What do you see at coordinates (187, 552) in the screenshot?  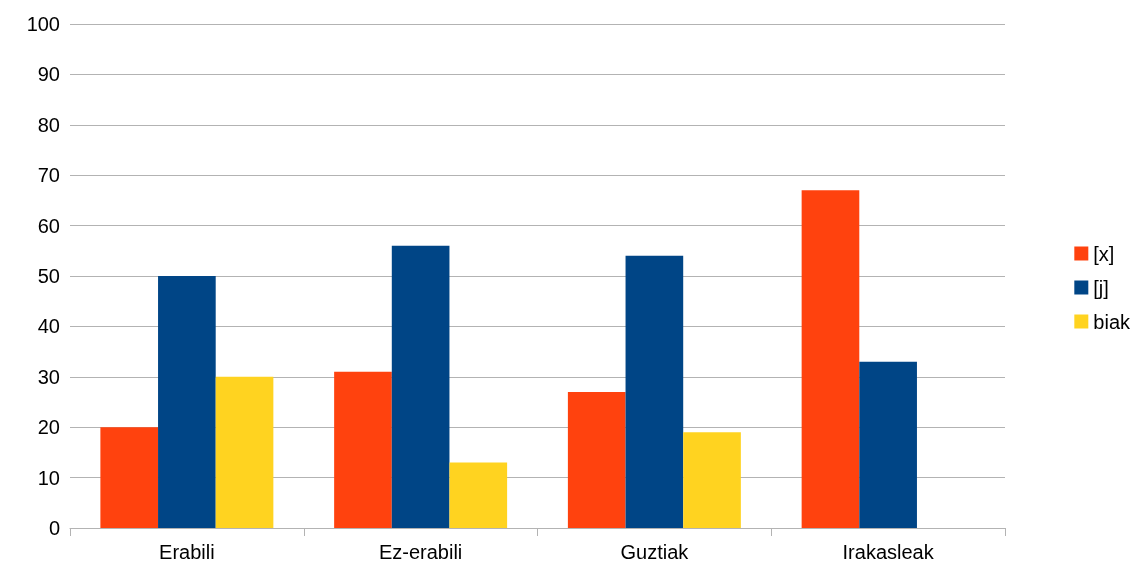 I see `x-tick-label: Erabili` at bounding box center [187, 552].